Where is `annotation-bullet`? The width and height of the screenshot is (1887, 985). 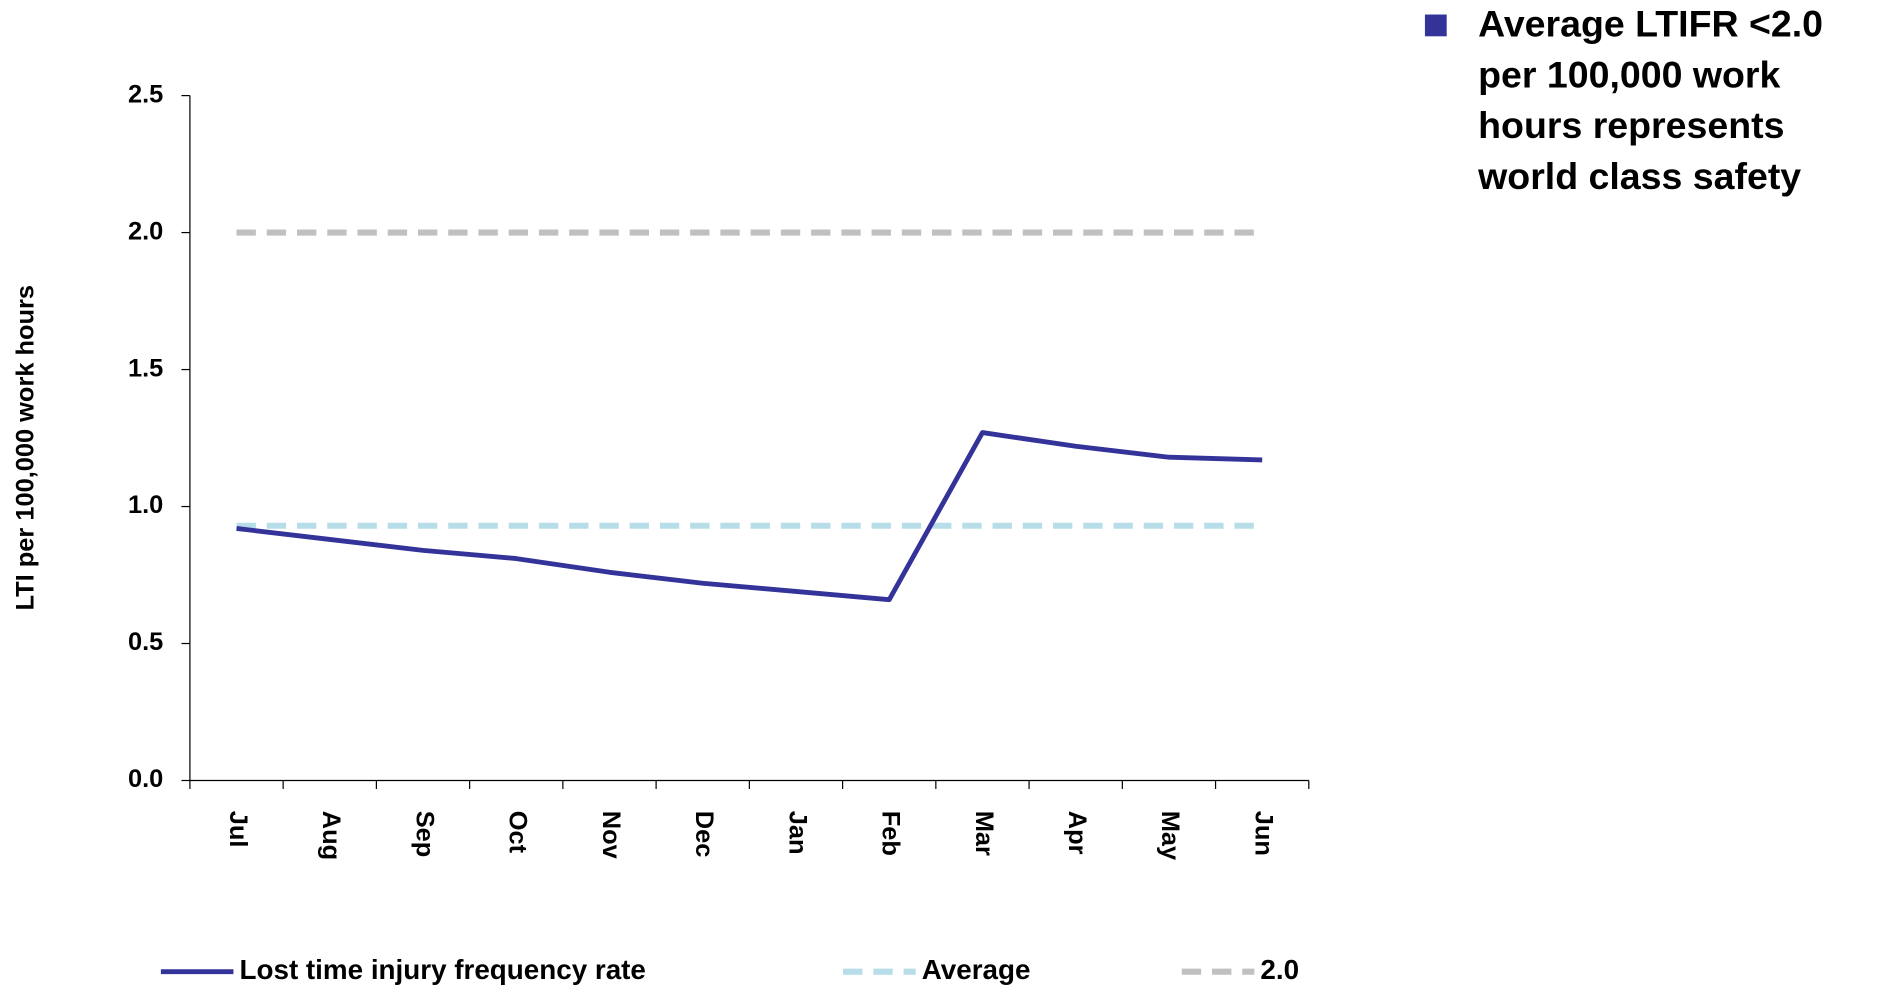
annotation-bullet is located at coordinates (1435, 25).